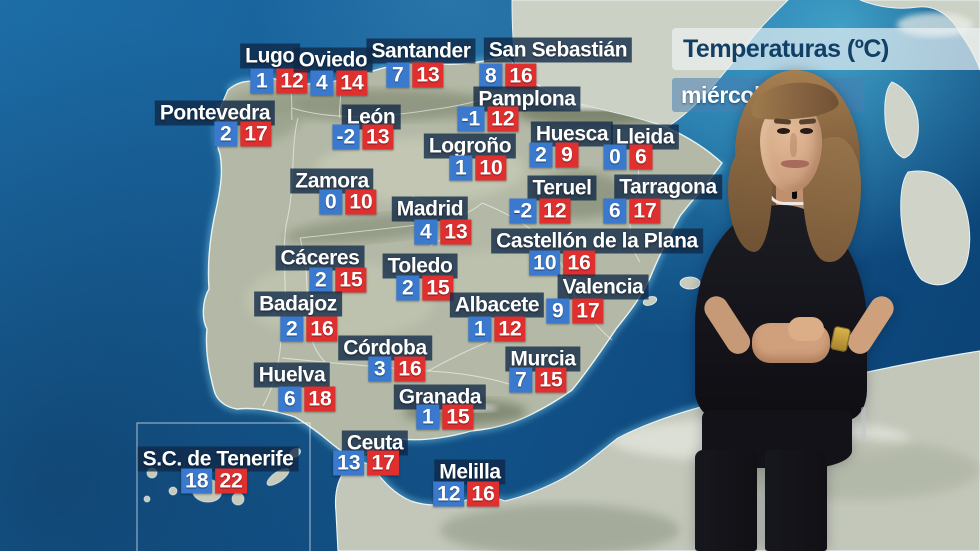  What do you see at coordinates (332, 181) in the screenshot?
I see `city-name-zamora: Zamora` at bounding box center [332, 181].